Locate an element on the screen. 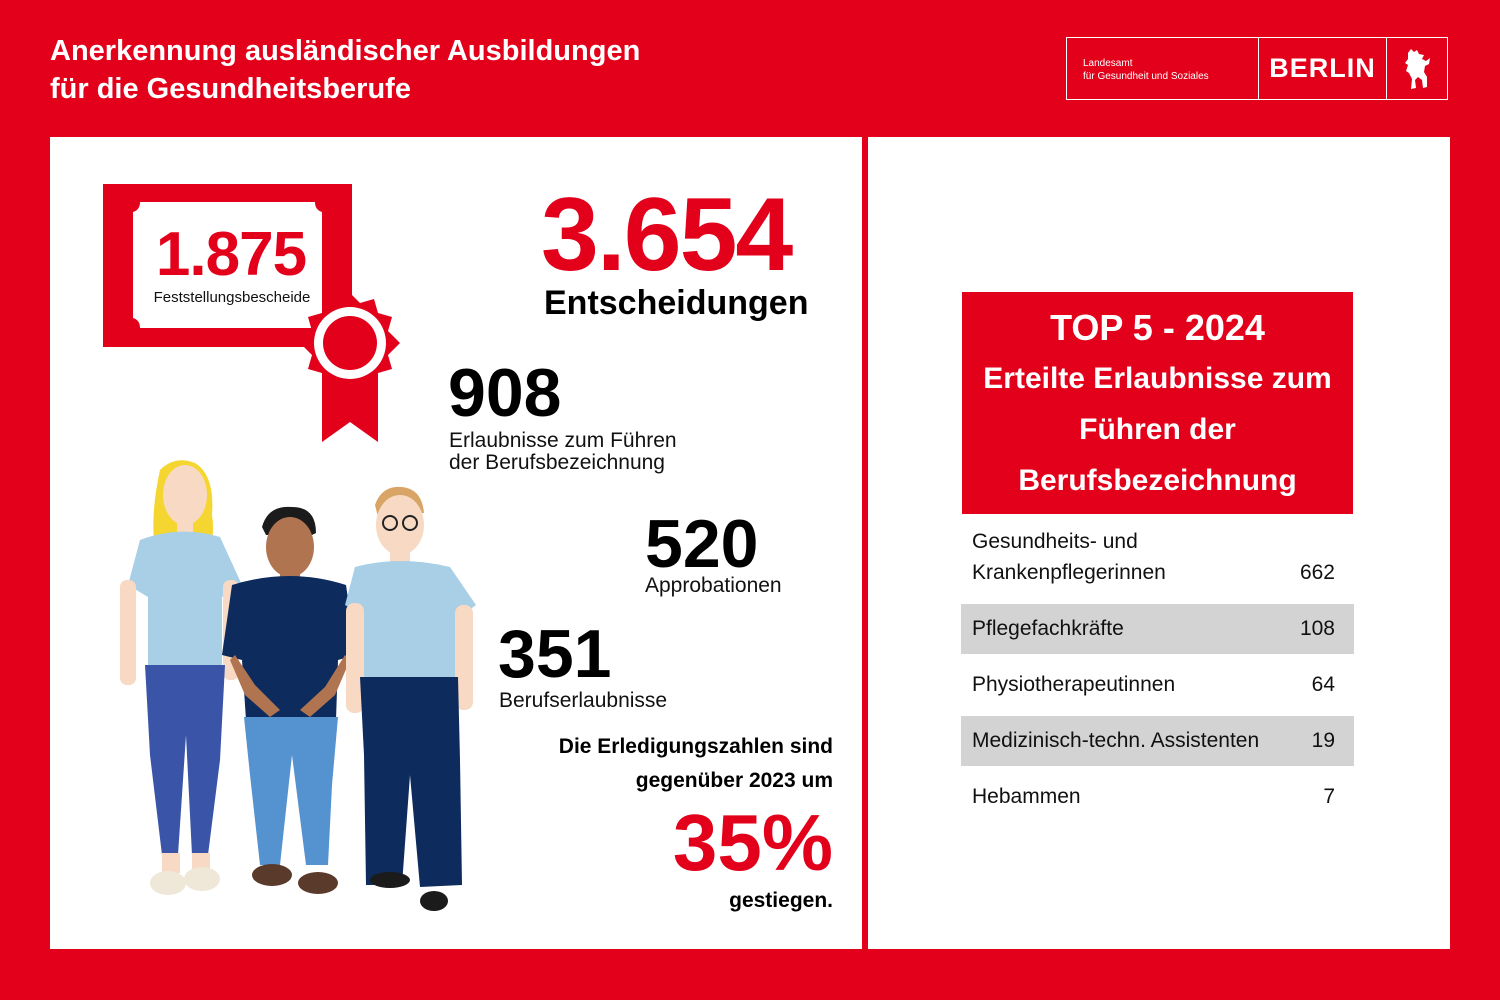 The width and height of the screenshot is (1500, 1000). agency-name: Landesamt für Gesundheit und Soziales is located at coordinates (1163, 68).